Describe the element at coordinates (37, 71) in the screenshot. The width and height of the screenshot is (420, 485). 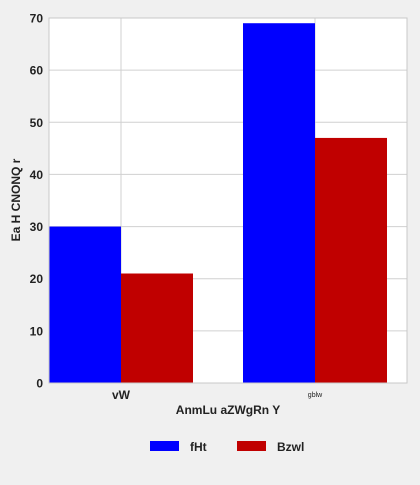
I see `y-tick-label: 60` at that location.